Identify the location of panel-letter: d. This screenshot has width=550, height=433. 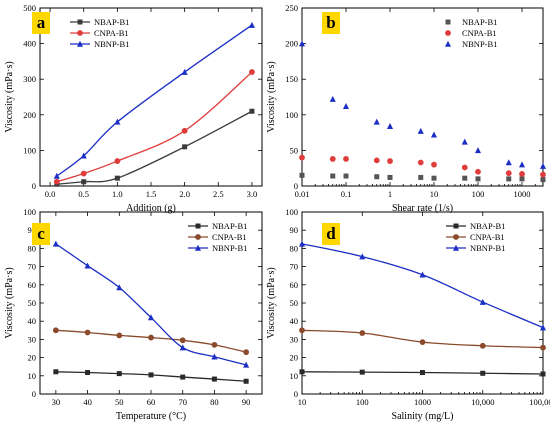
(331, 233).